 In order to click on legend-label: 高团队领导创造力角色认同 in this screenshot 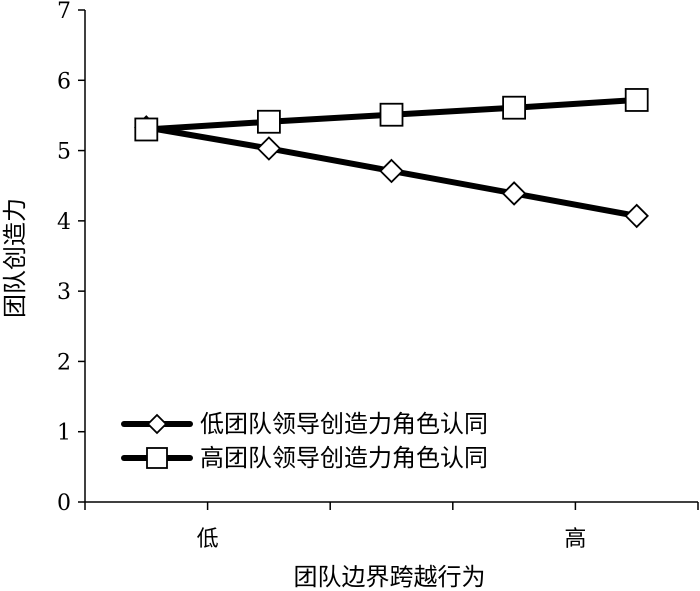, I will do `click(344, 458)`.